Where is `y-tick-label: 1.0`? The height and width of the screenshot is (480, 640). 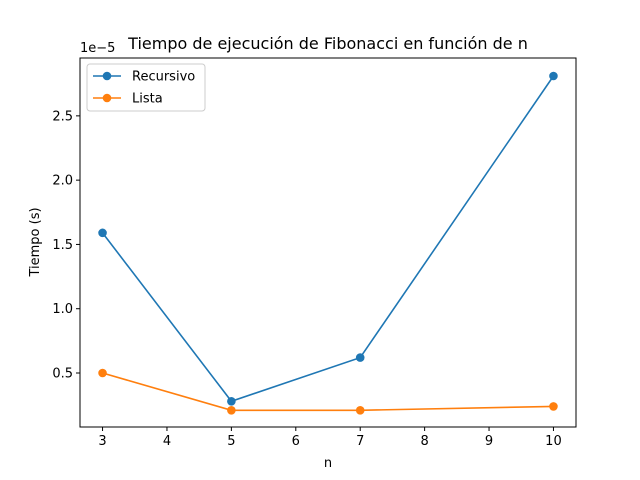 y-tick-label: 1.0 is located at coordinates (62, 309).